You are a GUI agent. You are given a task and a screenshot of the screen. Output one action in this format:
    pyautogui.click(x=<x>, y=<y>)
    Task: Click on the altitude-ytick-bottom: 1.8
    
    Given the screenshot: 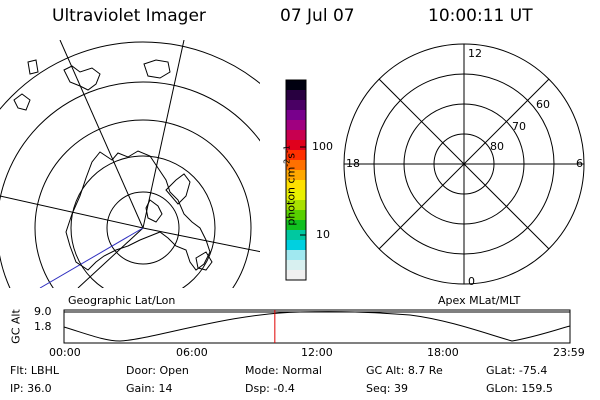 What is the action you would take?
    pyautogui.click(x=43, y=326)
    